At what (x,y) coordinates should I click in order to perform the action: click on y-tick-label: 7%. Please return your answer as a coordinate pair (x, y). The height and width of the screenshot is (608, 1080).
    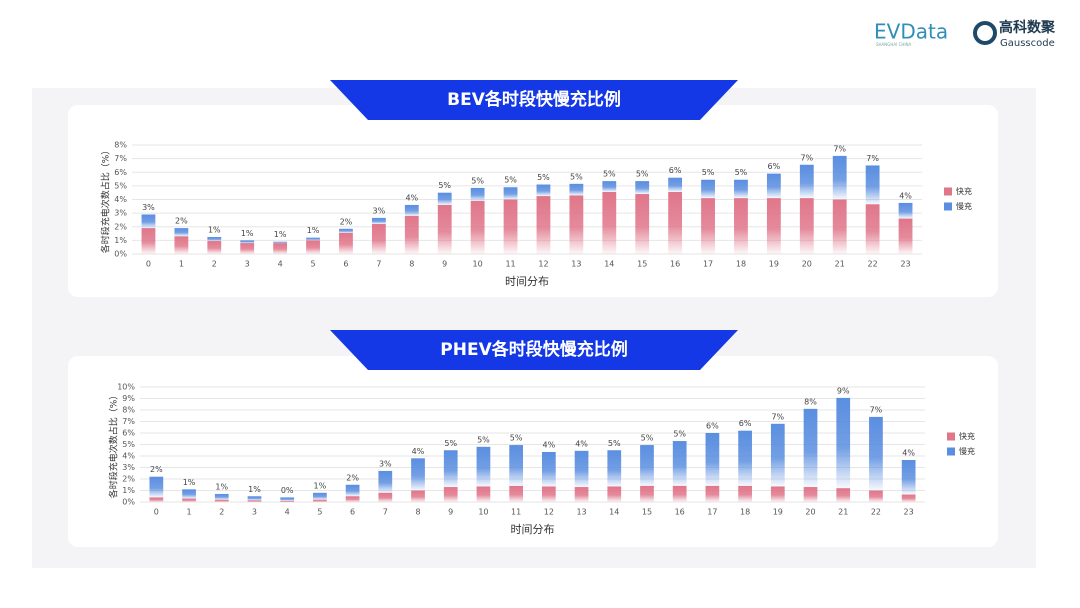
    Looking at the image, I should click on (128, 421).